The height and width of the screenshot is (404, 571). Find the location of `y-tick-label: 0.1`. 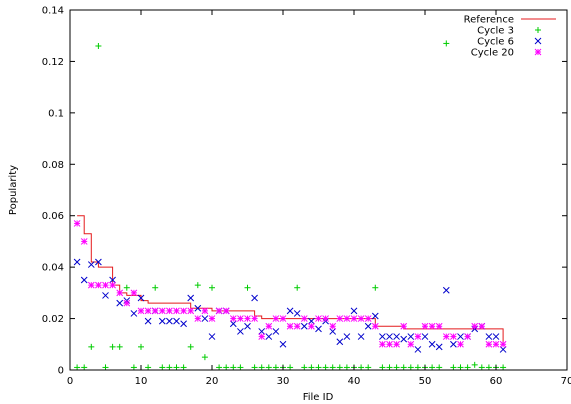

y-tick-label: 0.1 is located at coordinates (56, 113).